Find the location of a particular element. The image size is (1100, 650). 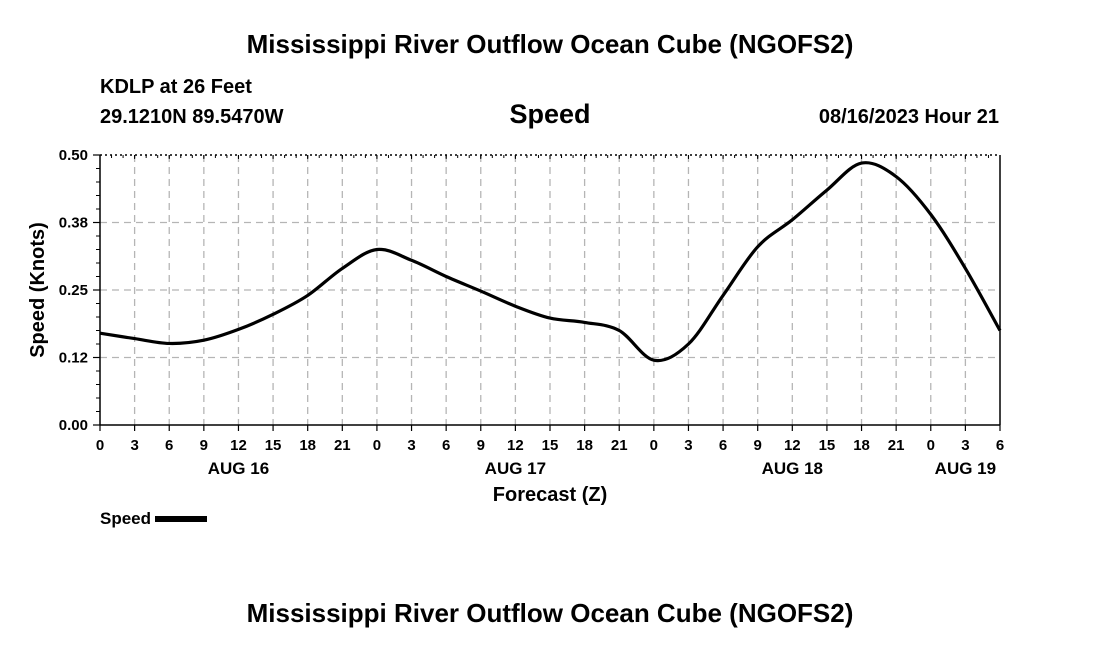

chart-subtitle: Speed is located at coordinates (550, 114).